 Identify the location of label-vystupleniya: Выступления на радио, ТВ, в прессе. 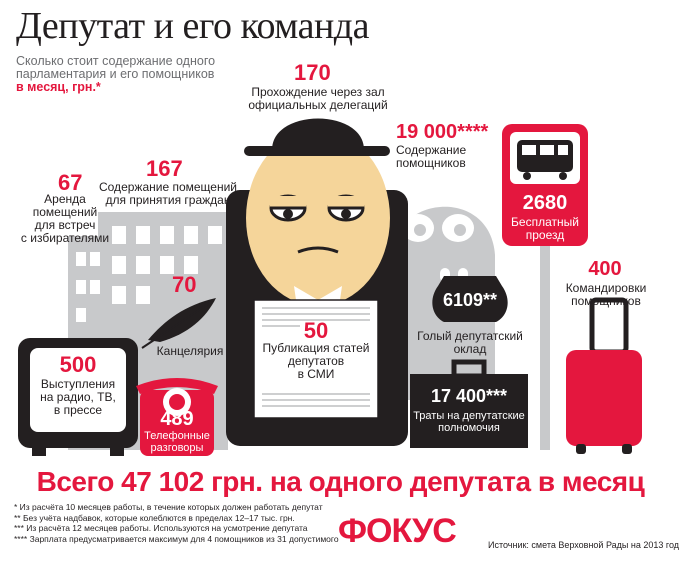
(78, 397).